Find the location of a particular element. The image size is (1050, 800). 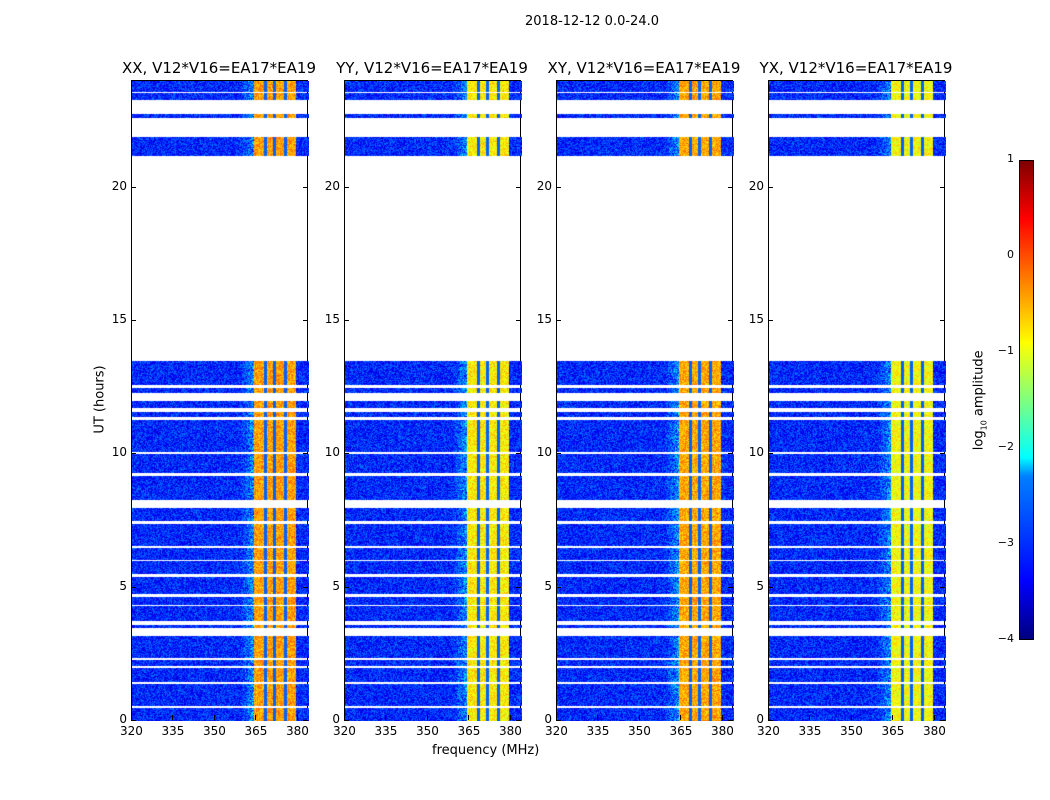

colorbar-tick-label: 1 is located at coordinates (1010, 158).